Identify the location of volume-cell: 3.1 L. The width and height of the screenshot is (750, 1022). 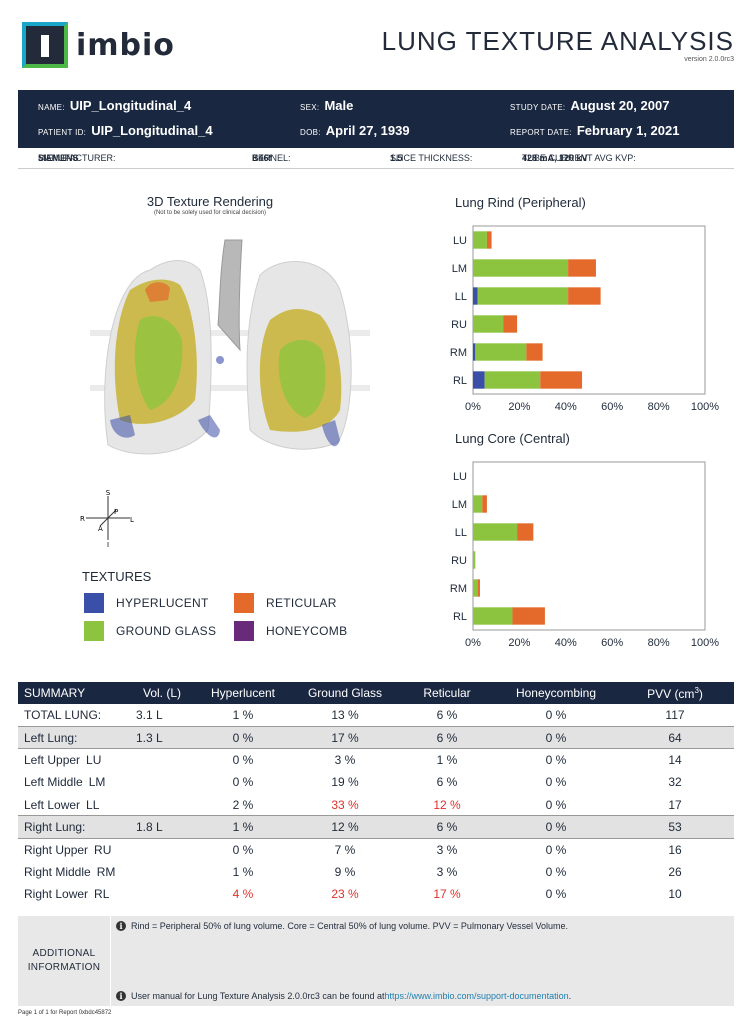
(149, 714).